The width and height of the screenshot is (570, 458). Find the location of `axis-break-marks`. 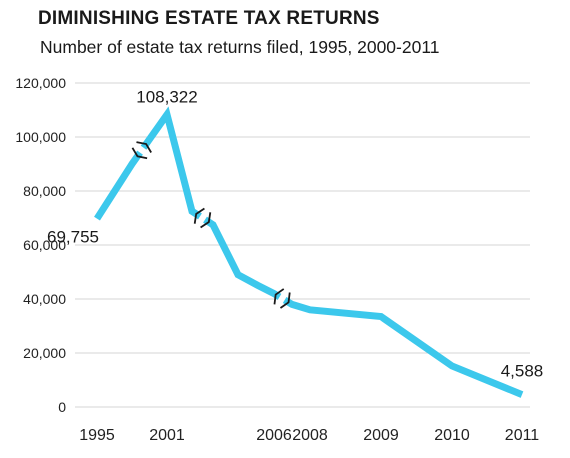

axis-break-marks is located at coordinates (211, 225).